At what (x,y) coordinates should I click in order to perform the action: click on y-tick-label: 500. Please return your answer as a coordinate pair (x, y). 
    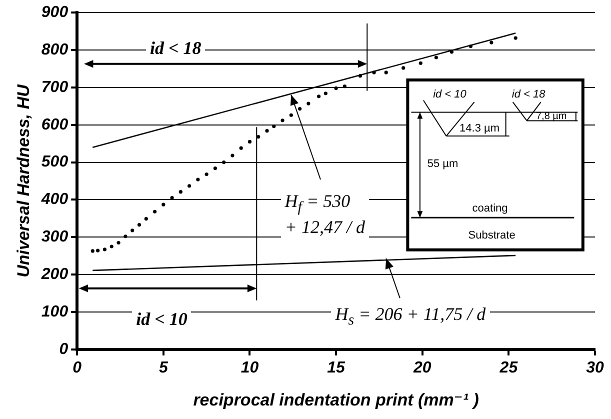
    Looking at the image, I should click on (54, 162).